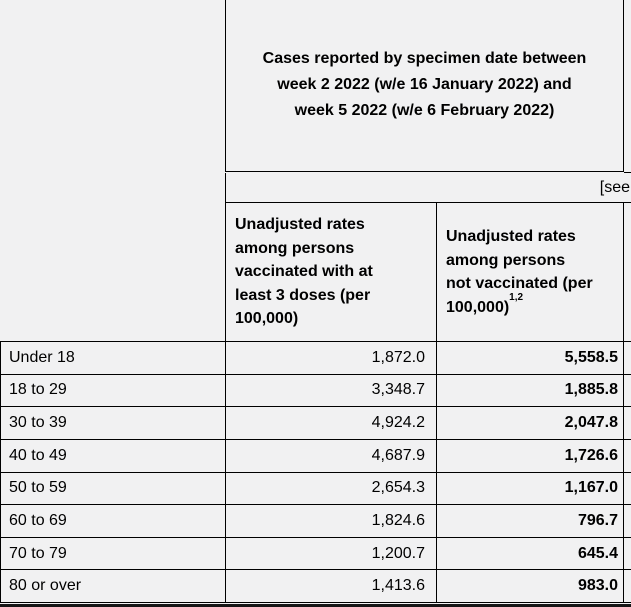 This screenshot has height=607, width=631. Describe the element at coordinates (530, 390) in the screenshot. I see `unvaccinated-rate-value: 1,885.8` at that location.